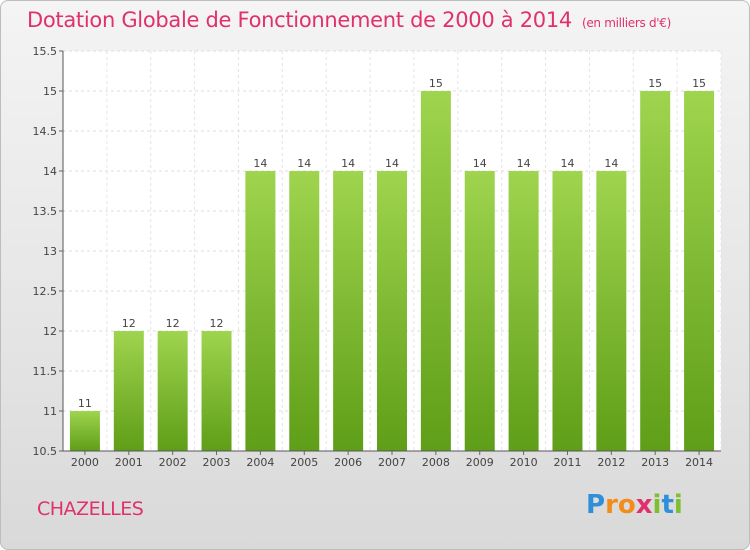  What do you see at coordinates (626, 23) in the screenshot?
I see `unit-label: (en milliers d'€)` at bounding box center [626, 23].